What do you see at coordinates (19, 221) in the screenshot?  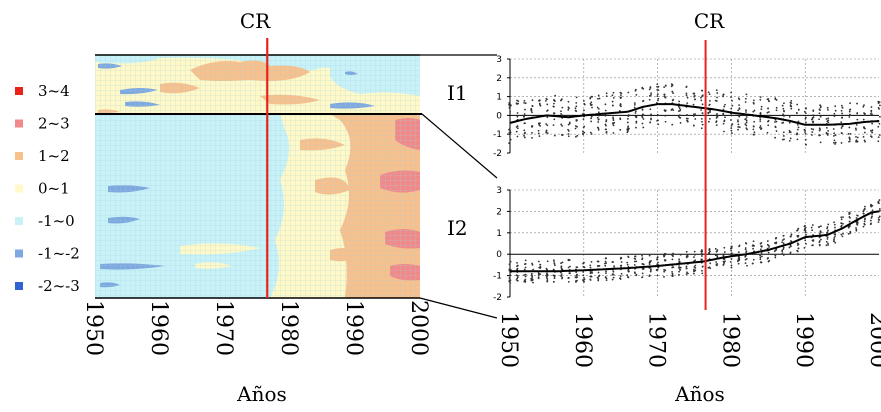 I see `legend-swatch` at bounding box center [19, 221].